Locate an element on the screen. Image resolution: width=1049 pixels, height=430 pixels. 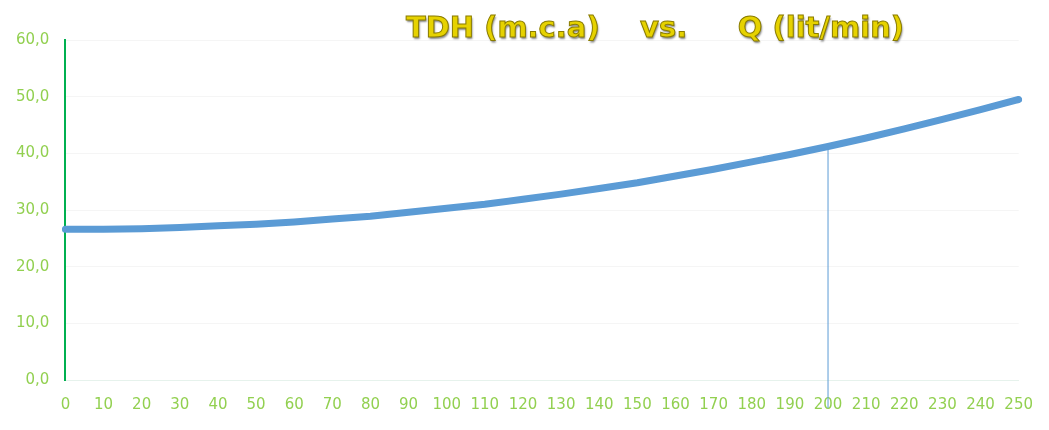
x-tick-label: 160 is located at coordinates (675, 403).